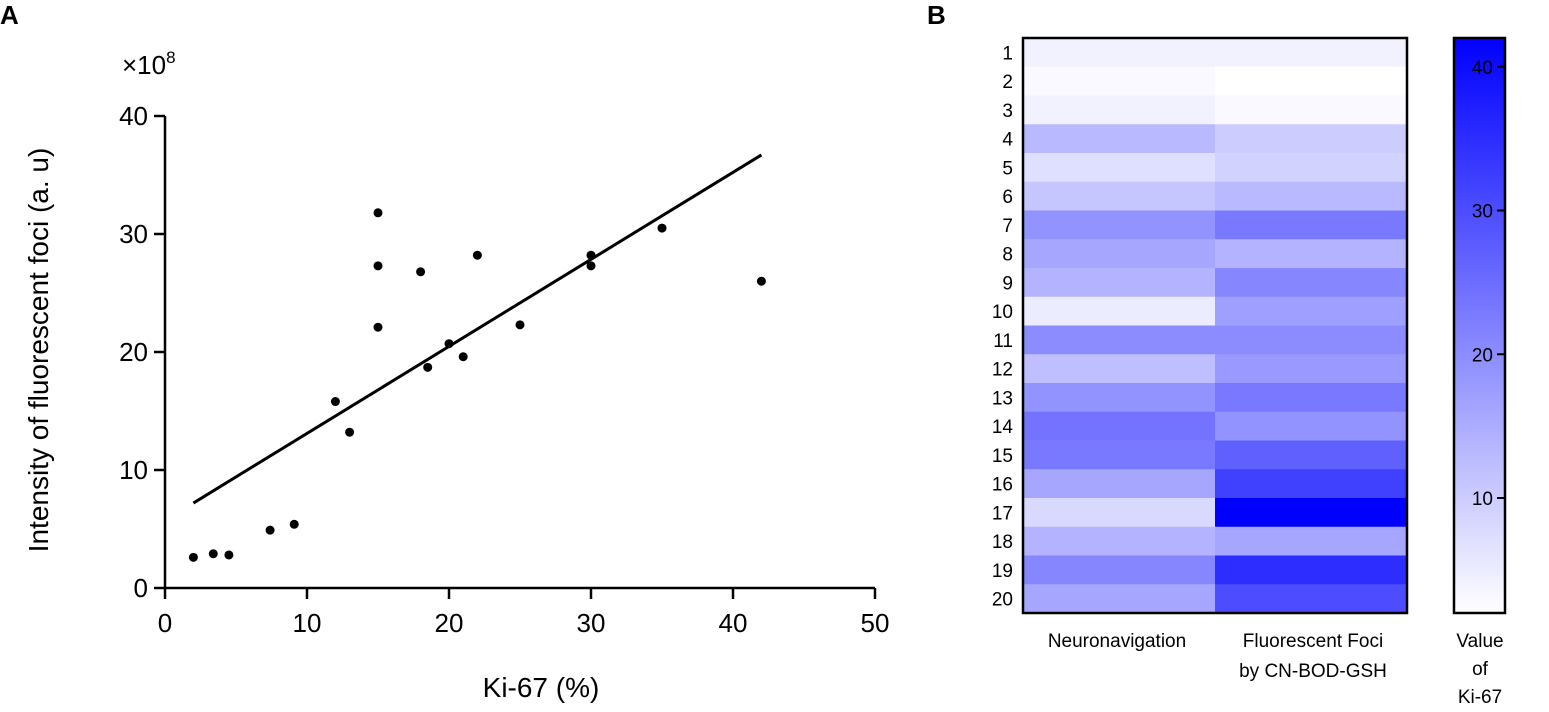 The width and height of the screenshot is (1549, 712). I want to click on row-label: 4, so click(1007, 140).